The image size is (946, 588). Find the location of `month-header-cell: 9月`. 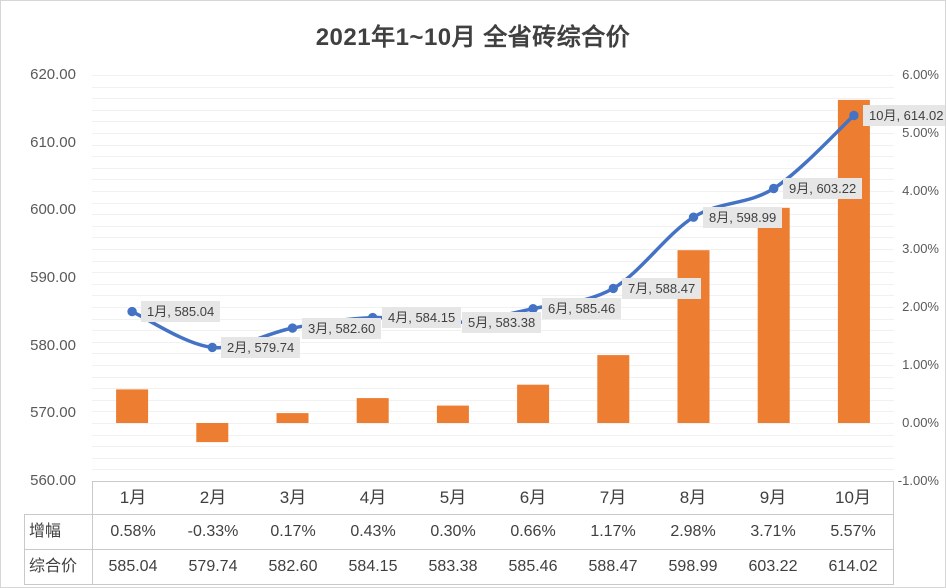

month-header-cell: 9月 is located at coordinates (773, 497).